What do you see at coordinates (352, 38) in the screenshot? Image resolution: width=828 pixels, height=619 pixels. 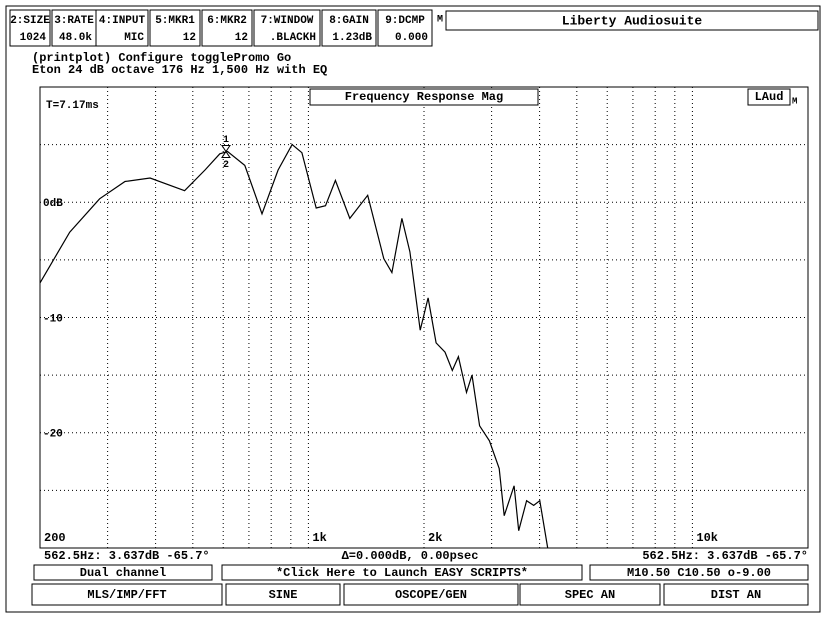 I see `toolbar-value: 1.23dB` at bounding box center [352, 38].